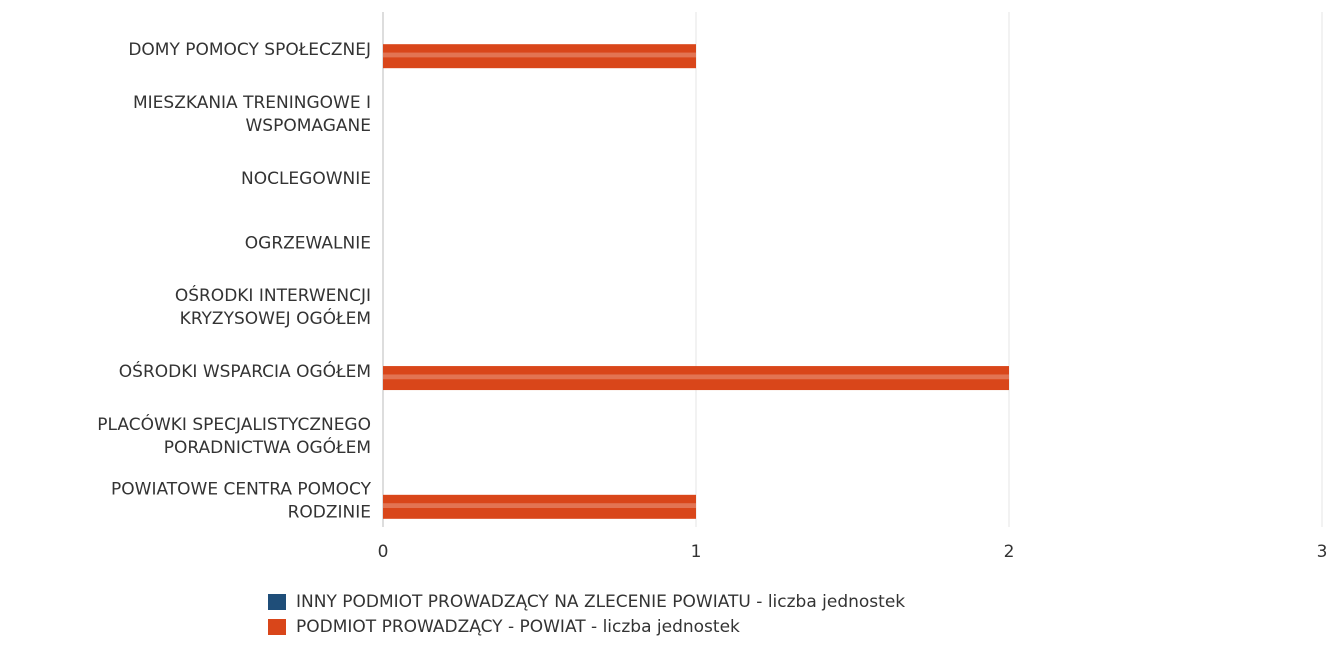 This screenshot has width=1330, height=645. I want to click on y-tick-label: MIESZKANIA TRENINGOWE I WSPOMAGANE, so click(252, 114).